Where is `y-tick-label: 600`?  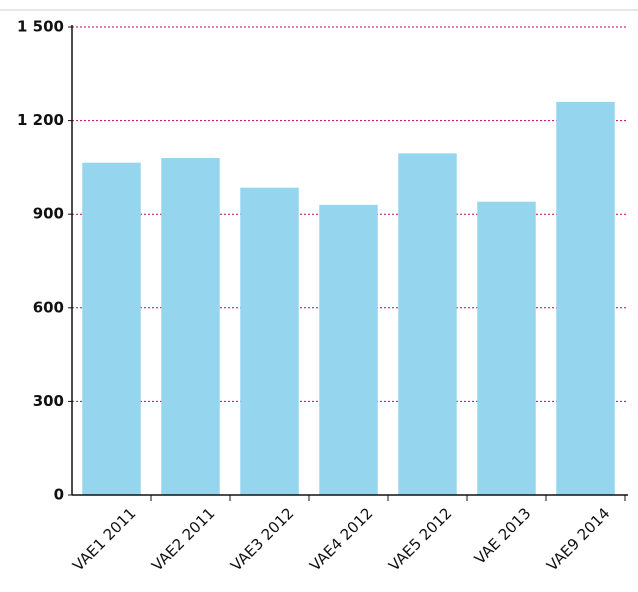
y-tick-label: 600 is located at coordinates (48, 307).